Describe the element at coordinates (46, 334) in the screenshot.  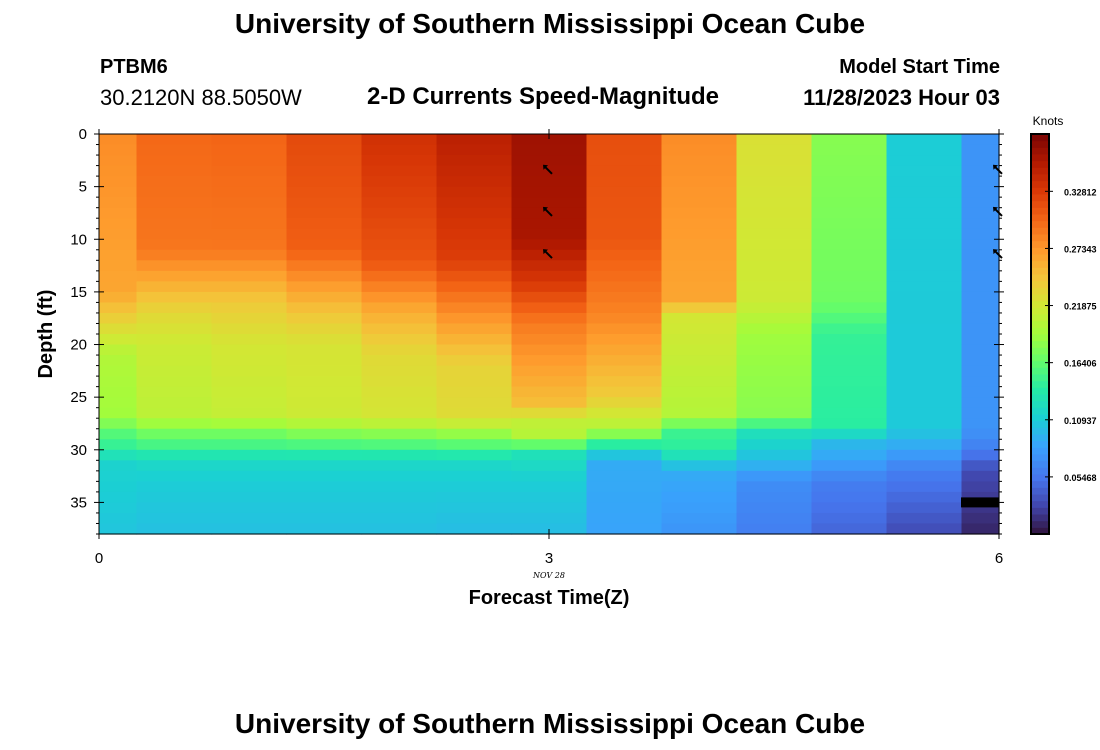
I see `y-axis-label: Depth (ft)` at that location.